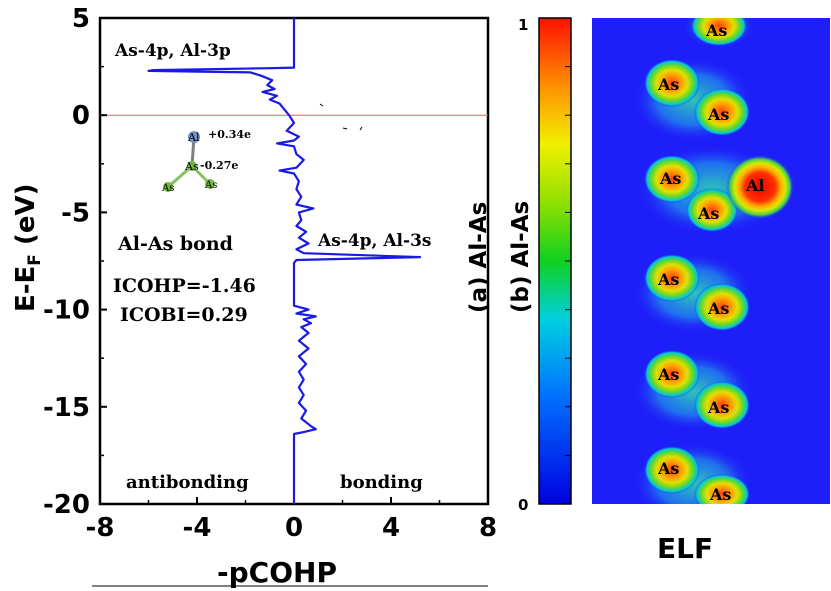  I want to click on icohp-label: ICOHP=-1.46, so click(184, 286).